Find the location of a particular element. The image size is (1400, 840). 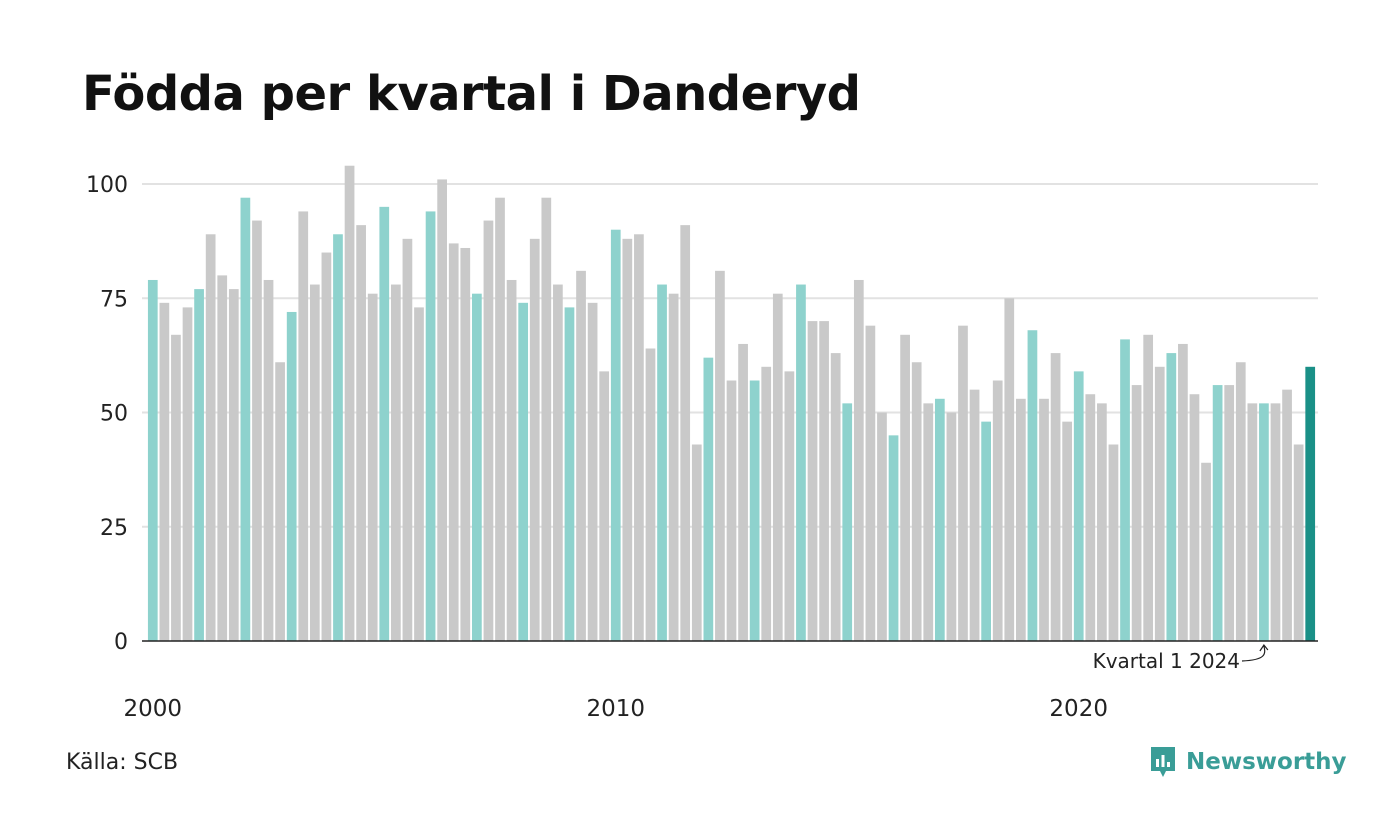

y-tick-label: 50 is located at coordinates (114, 414).